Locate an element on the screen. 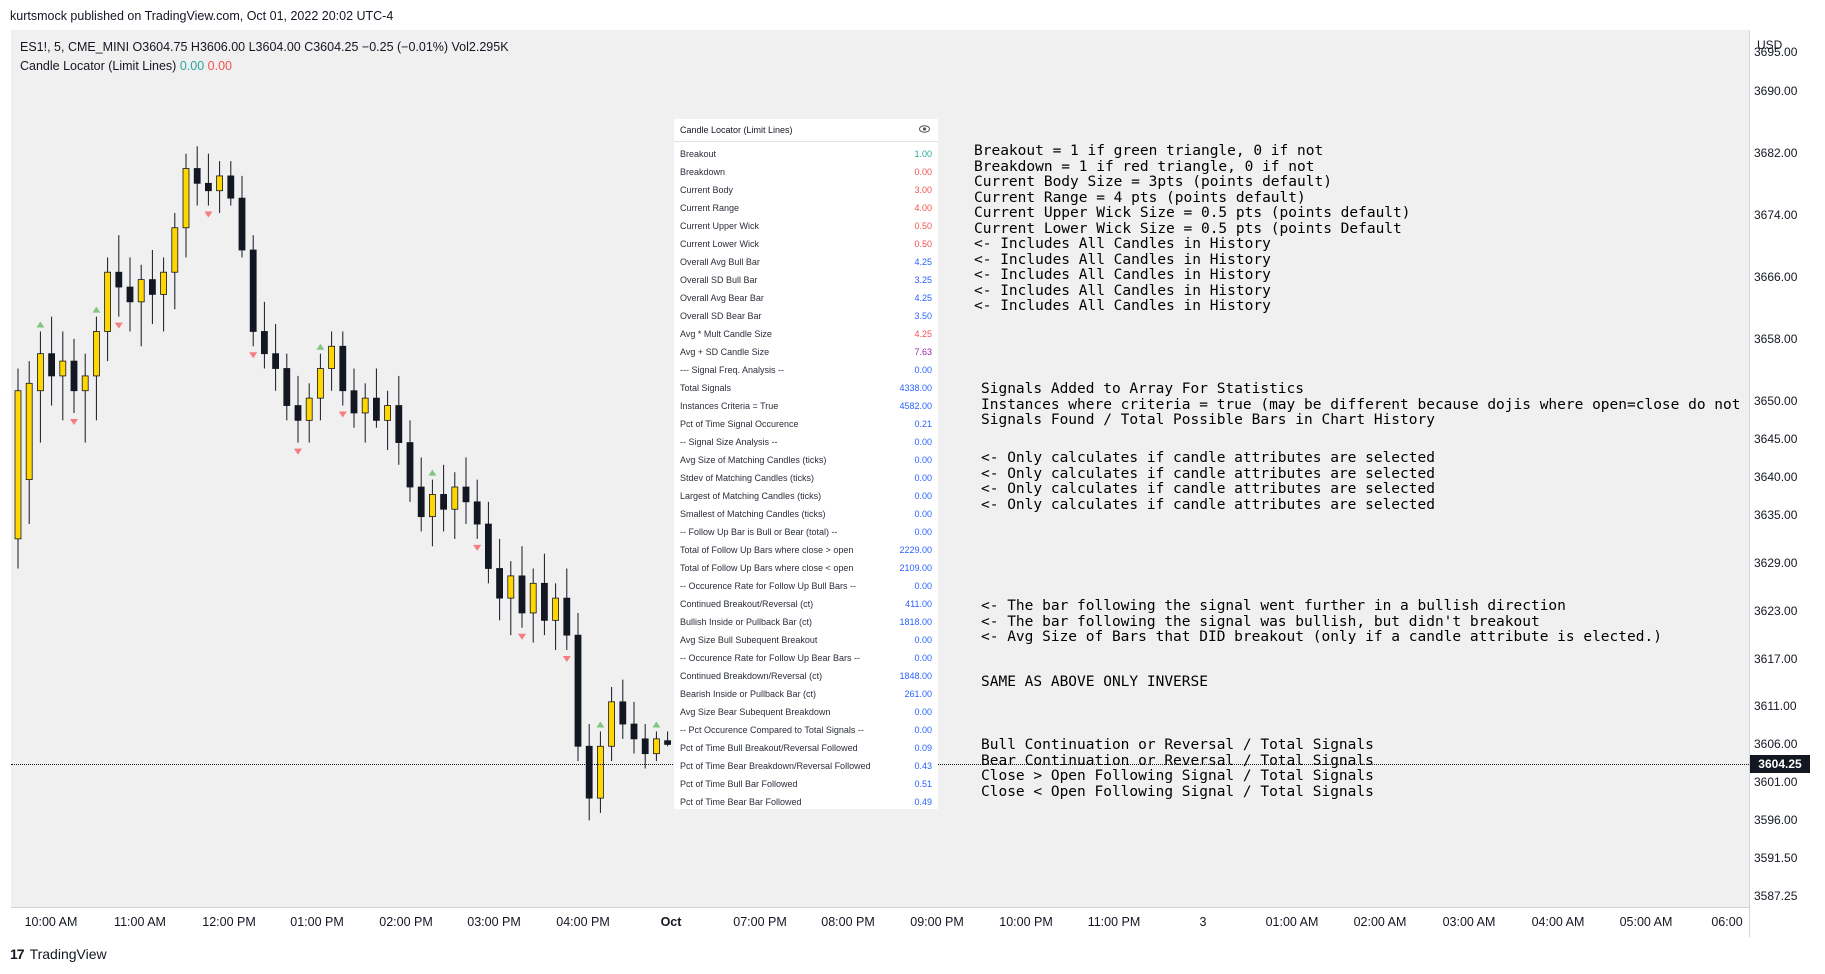  indicator-row-label: Current Body is located at coordinates (707, 190).